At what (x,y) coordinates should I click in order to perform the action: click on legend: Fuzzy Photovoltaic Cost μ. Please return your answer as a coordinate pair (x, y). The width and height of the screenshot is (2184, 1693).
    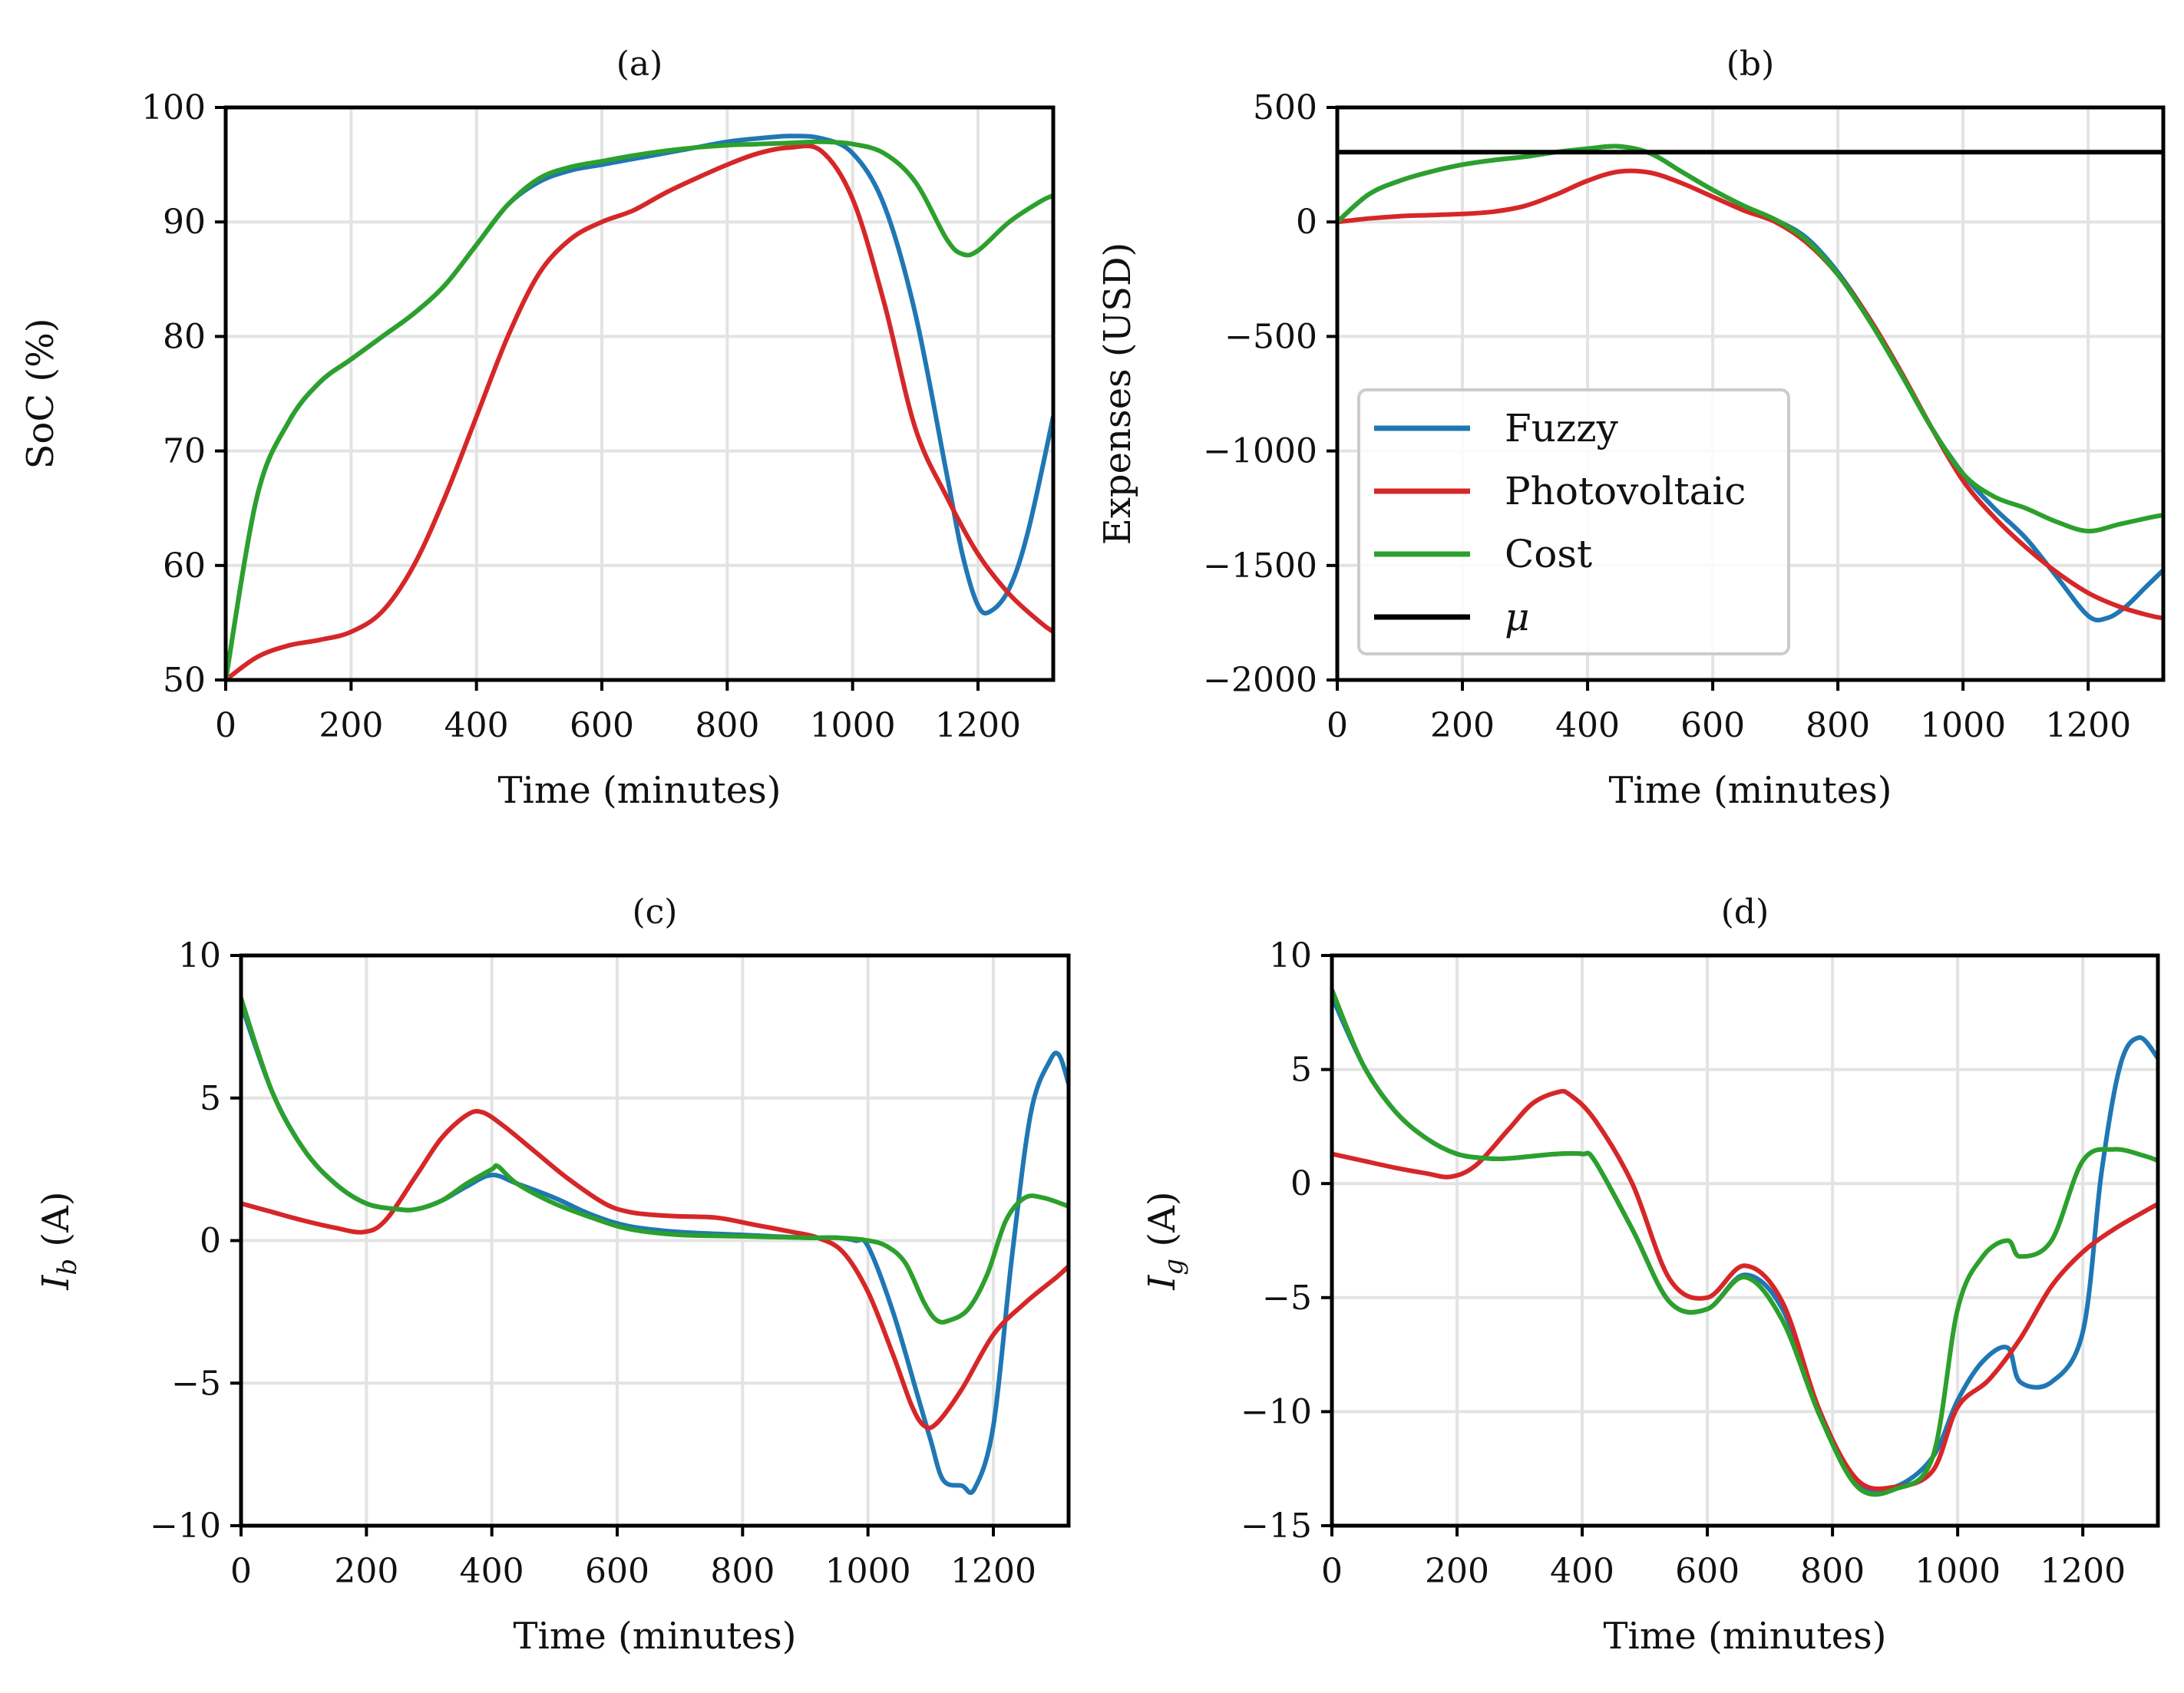
    Looking at the image, I should click on (1573, 521).